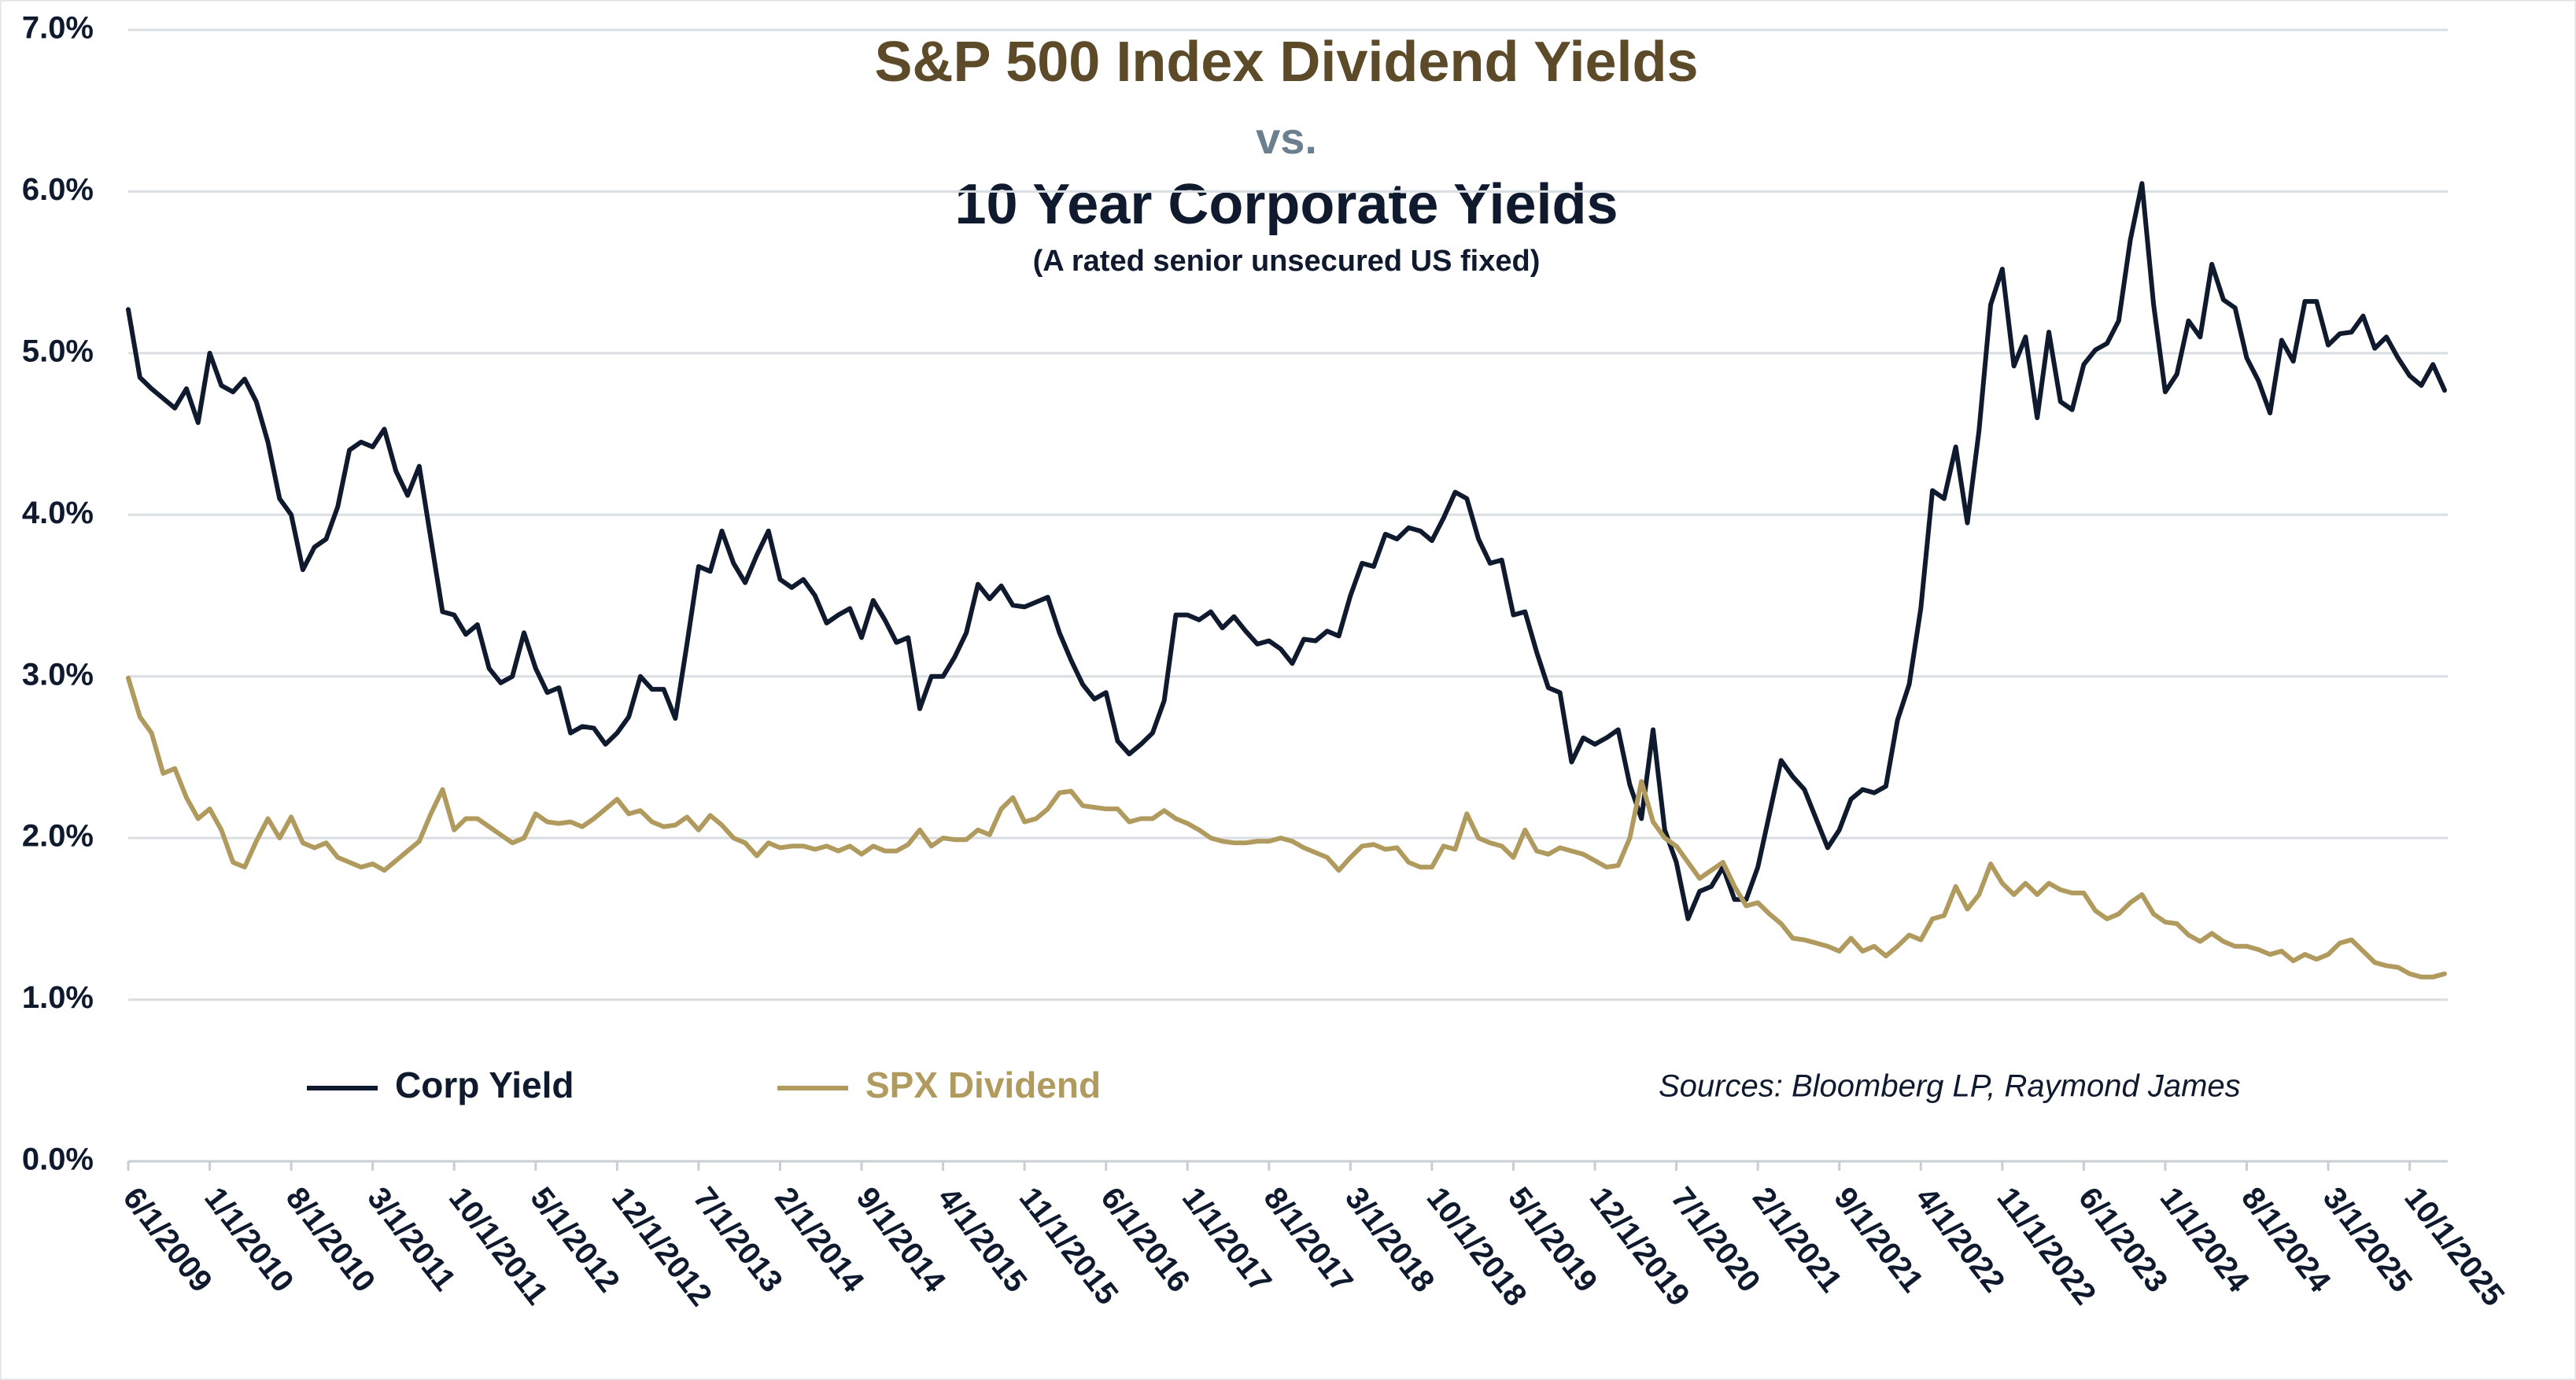 This screenshot has width=2576, height=1380. I want to click on chart-title: S&P 500 Index Dividend Yields, so click(1286, 62).